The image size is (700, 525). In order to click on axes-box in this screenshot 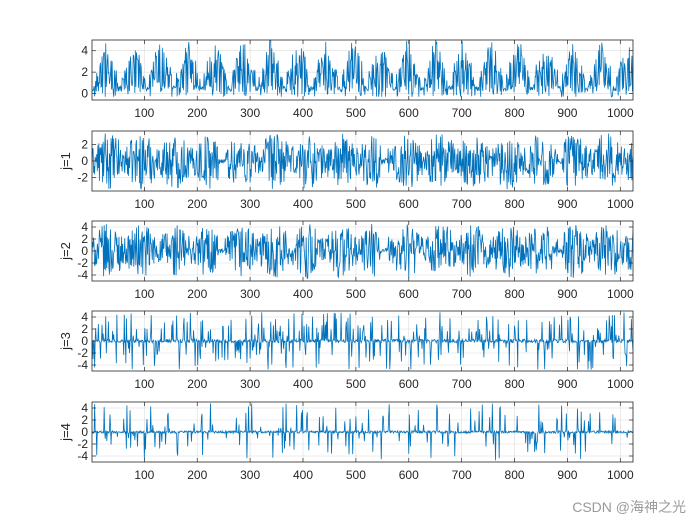, I will do `click(362, 70)`.